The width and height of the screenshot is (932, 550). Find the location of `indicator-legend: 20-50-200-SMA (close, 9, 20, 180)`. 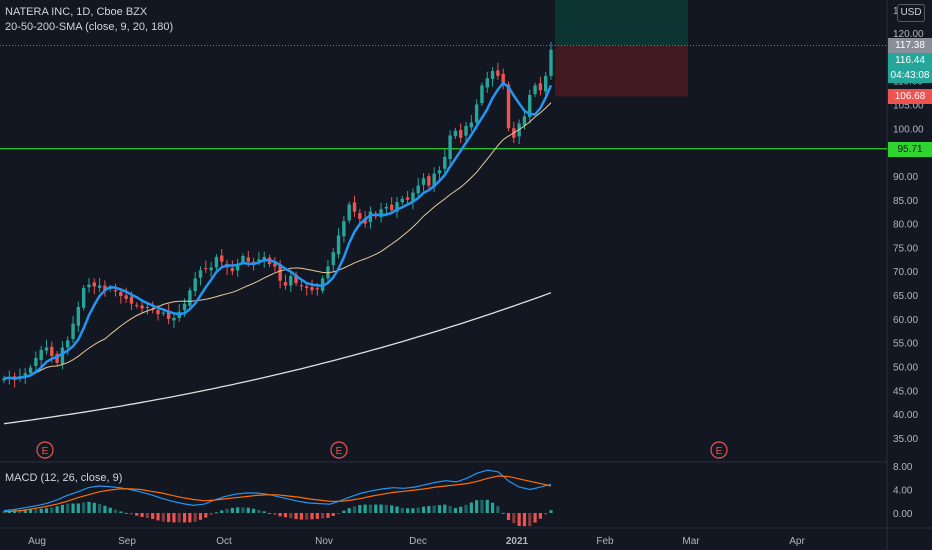

indicator-legend: 20-50-200-SMA (close, 9, 20, 180) is located at coordinates (89, 27).